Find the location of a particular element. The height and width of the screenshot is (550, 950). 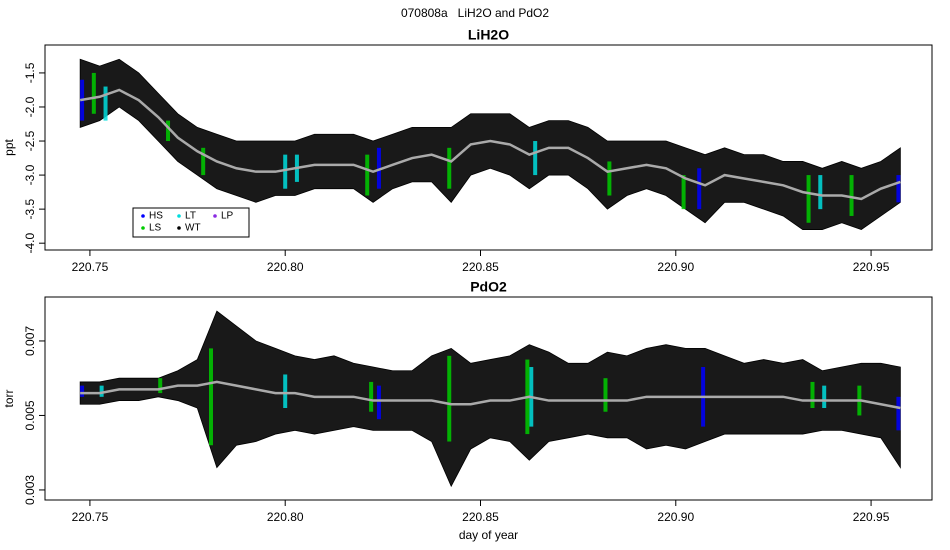

figure-title: 070808a LiH2O and PdO2 is located at coordinates (475, 13).